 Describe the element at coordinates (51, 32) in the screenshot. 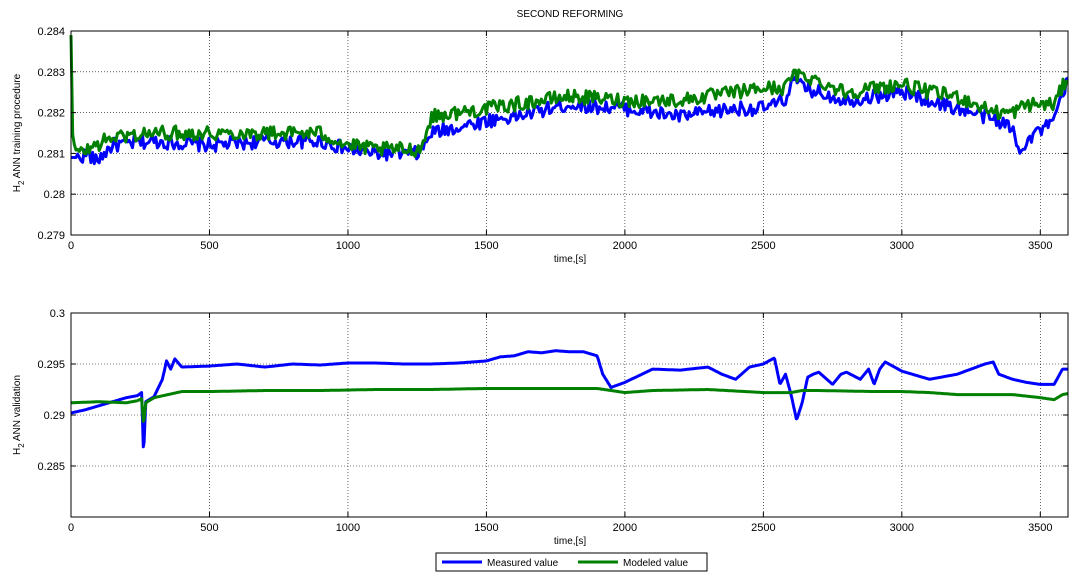

I see `training-ytick-label: 0.284` at that location.